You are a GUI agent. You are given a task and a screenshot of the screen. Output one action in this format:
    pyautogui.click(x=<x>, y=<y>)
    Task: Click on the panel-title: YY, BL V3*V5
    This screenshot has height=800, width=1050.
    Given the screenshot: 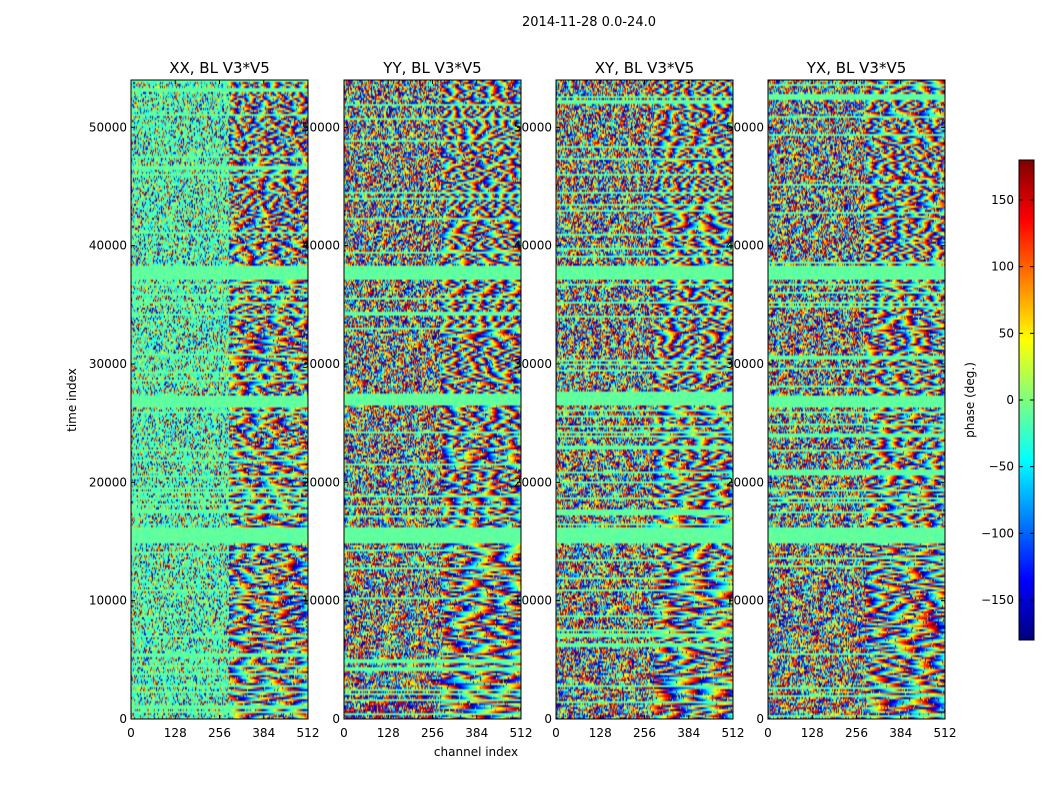 What is the action you would take?
    pyautogui.click(x=431, y=68)
    